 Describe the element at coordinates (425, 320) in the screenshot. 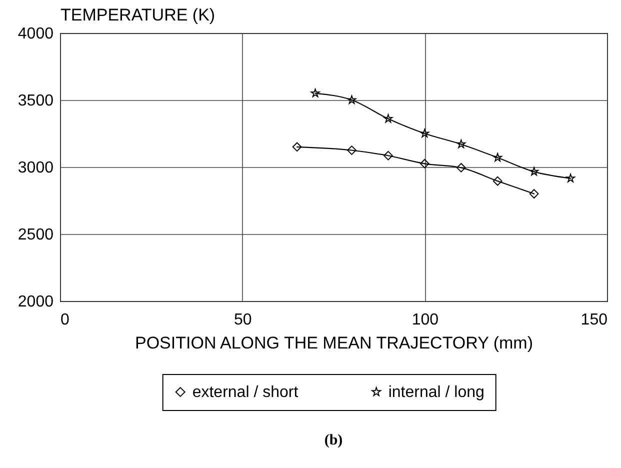

I see `x-tick-label: 100` at that location.